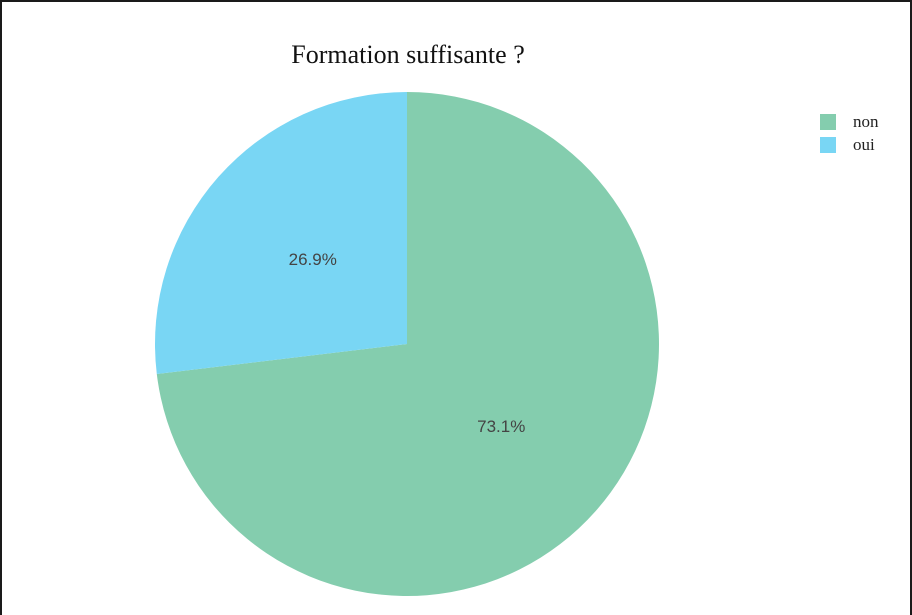 This screenshot has height=615, width=912. I want to click on legend-item-non: non, so click(849, 121).